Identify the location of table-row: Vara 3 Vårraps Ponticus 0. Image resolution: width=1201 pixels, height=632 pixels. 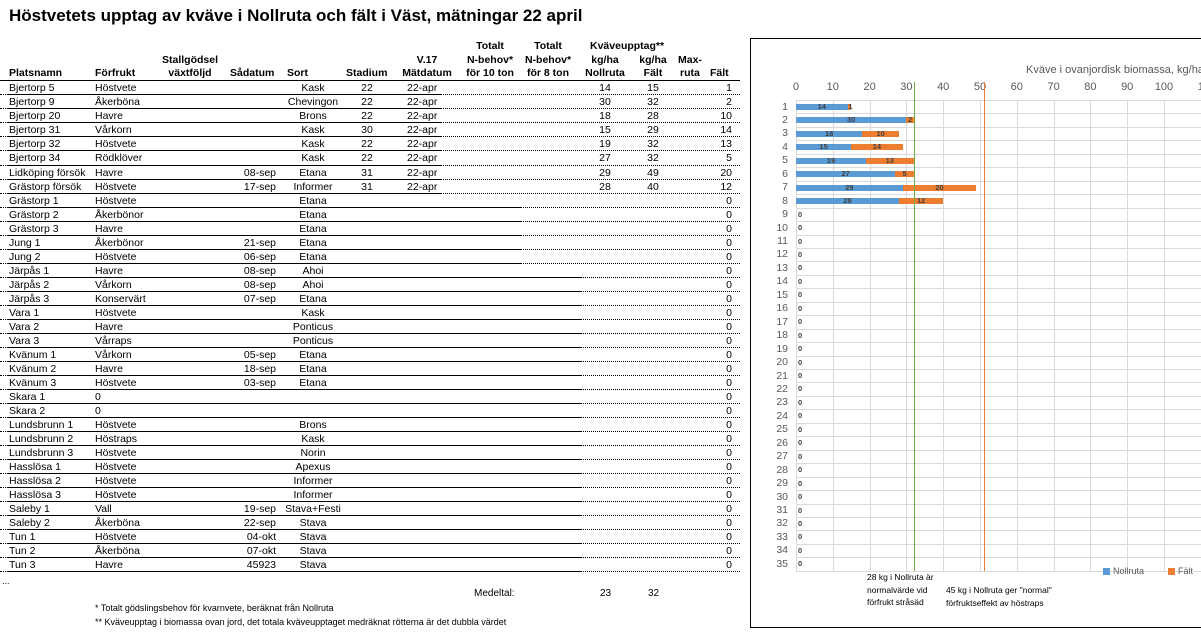
(370, 341).